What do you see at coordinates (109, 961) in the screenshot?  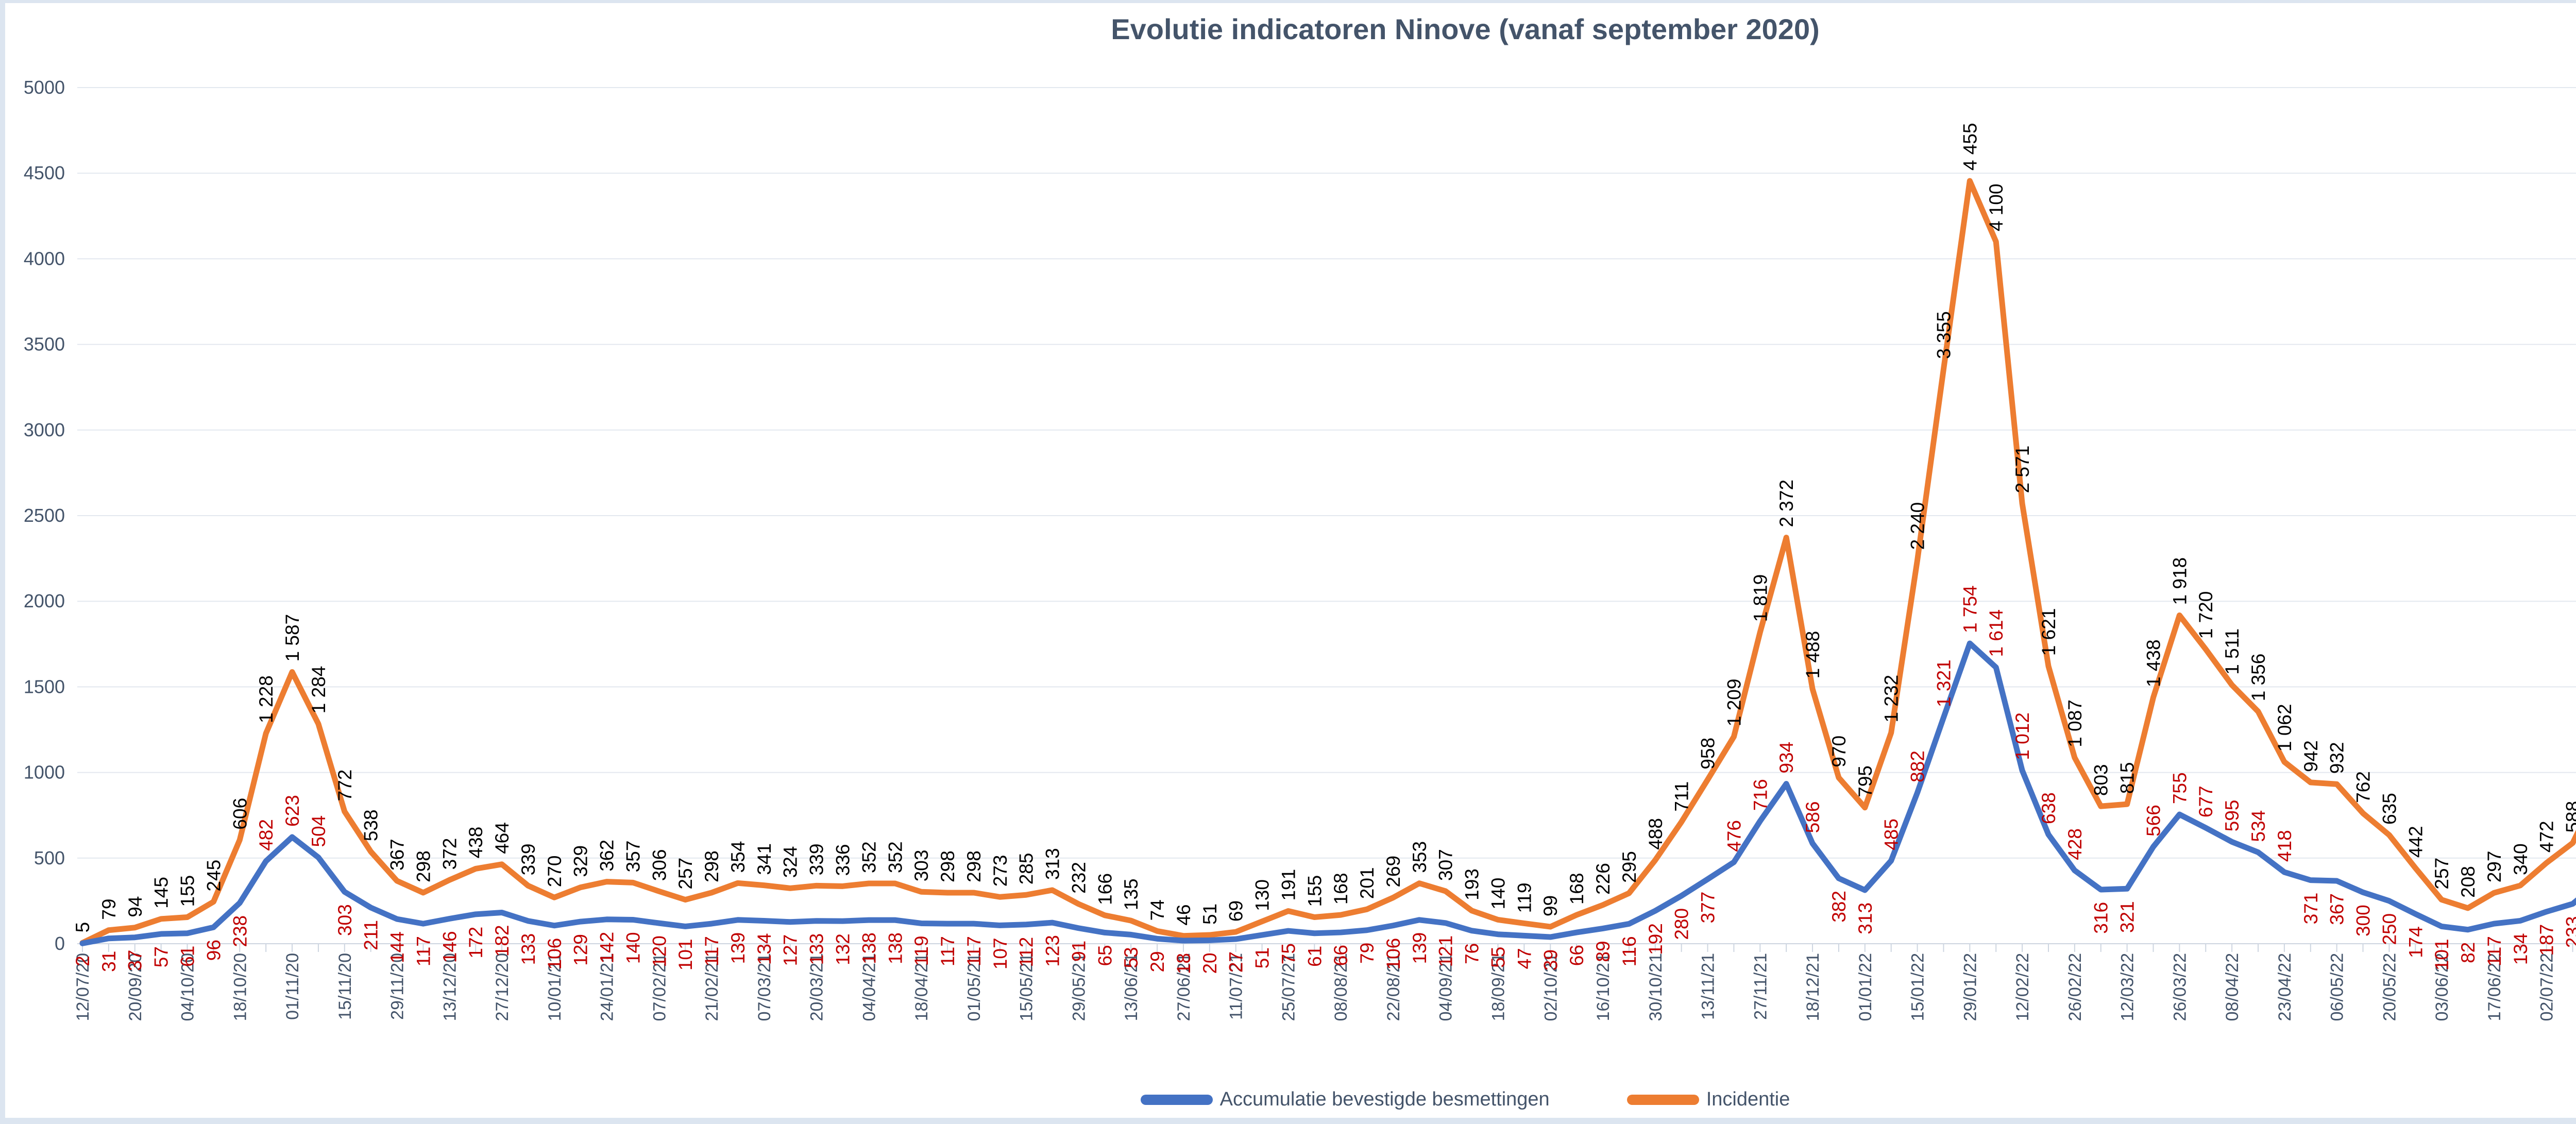 I see `data-label: 31` at bounding box center [109, 961].